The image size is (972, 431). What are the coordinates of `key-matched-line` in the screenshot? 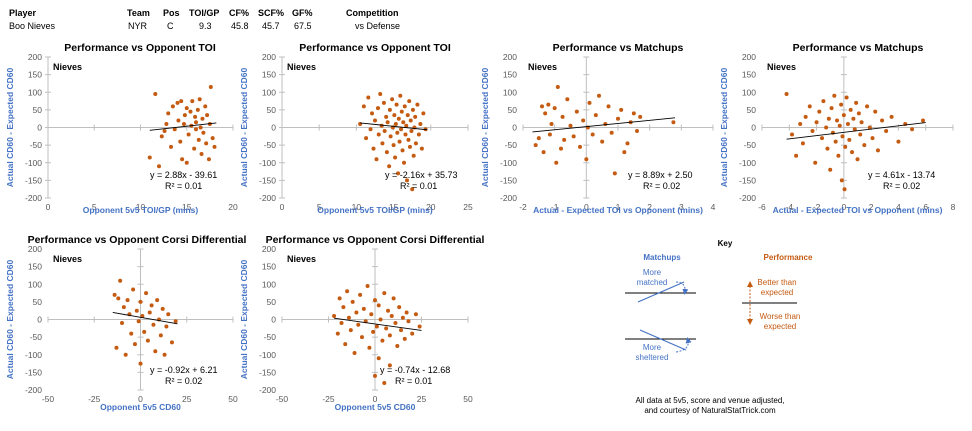 It's located at (661, 292).